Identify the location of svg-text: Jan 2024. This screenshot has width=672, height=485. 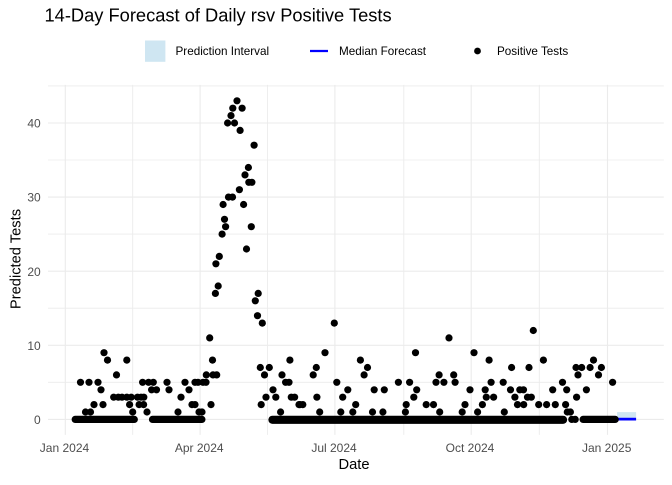
(65, 448).